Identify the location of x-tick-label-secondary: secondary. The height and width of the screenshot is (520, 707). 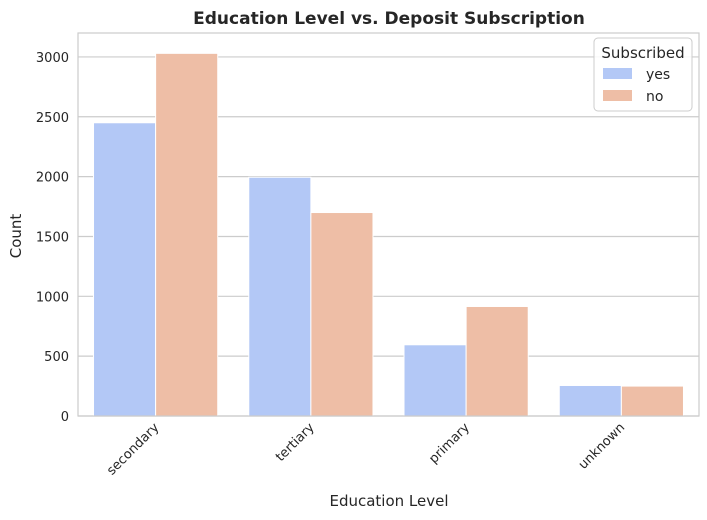
(133, 449).